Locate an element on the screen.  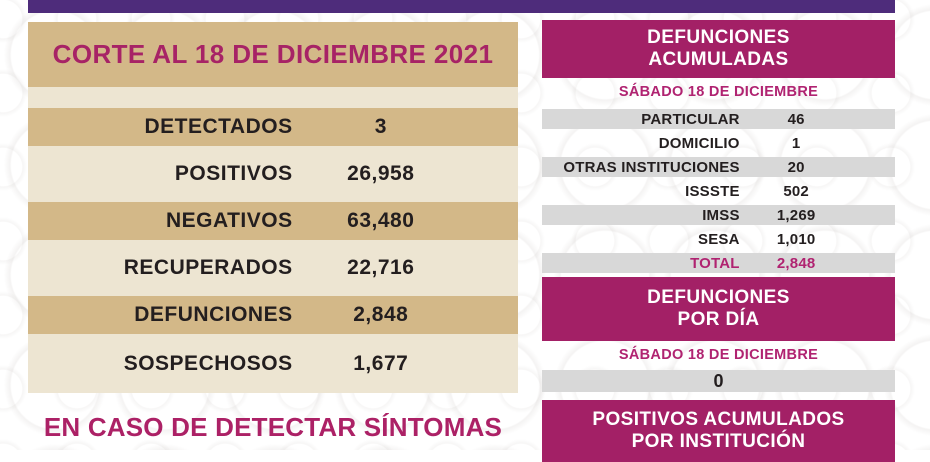
death-value: 1 is located at coordinates (796, 143).